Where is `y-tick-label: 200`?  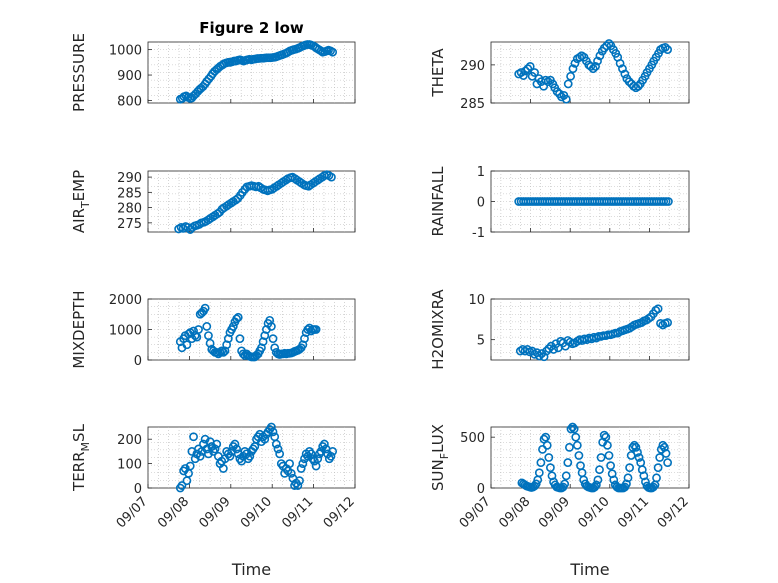 y-tick-label: 200 is located at coordinates (129, 440).